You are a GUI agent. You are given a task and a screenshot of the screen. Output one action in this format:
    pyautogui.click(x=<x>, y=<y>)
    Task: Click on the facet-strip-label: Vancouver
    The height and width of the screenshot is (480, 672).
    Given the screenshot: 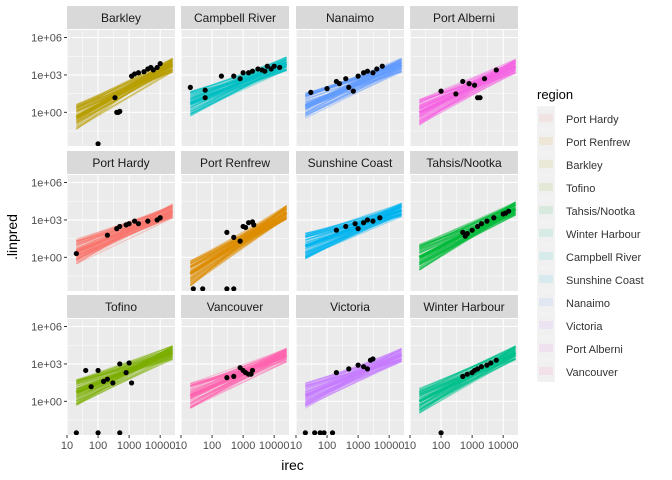 What is the action you would take?
    pyautogui.click(x=235, y=307)
    